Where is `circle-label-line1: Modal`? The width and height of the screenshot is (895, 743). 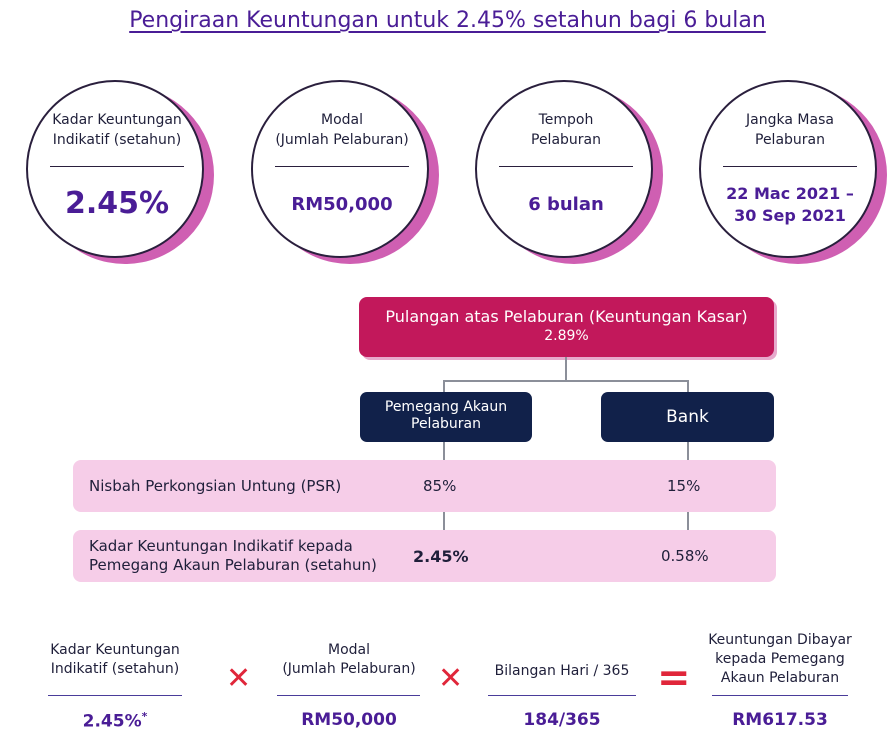 circle-label-line1: Modal is located at coordinates (342, 120).